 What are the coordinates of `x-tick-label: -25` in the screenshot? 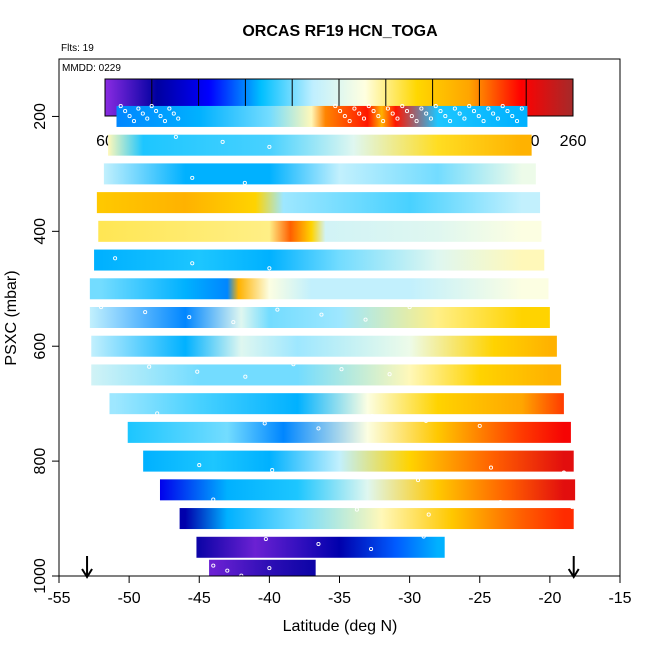 It's located at (479, 598).